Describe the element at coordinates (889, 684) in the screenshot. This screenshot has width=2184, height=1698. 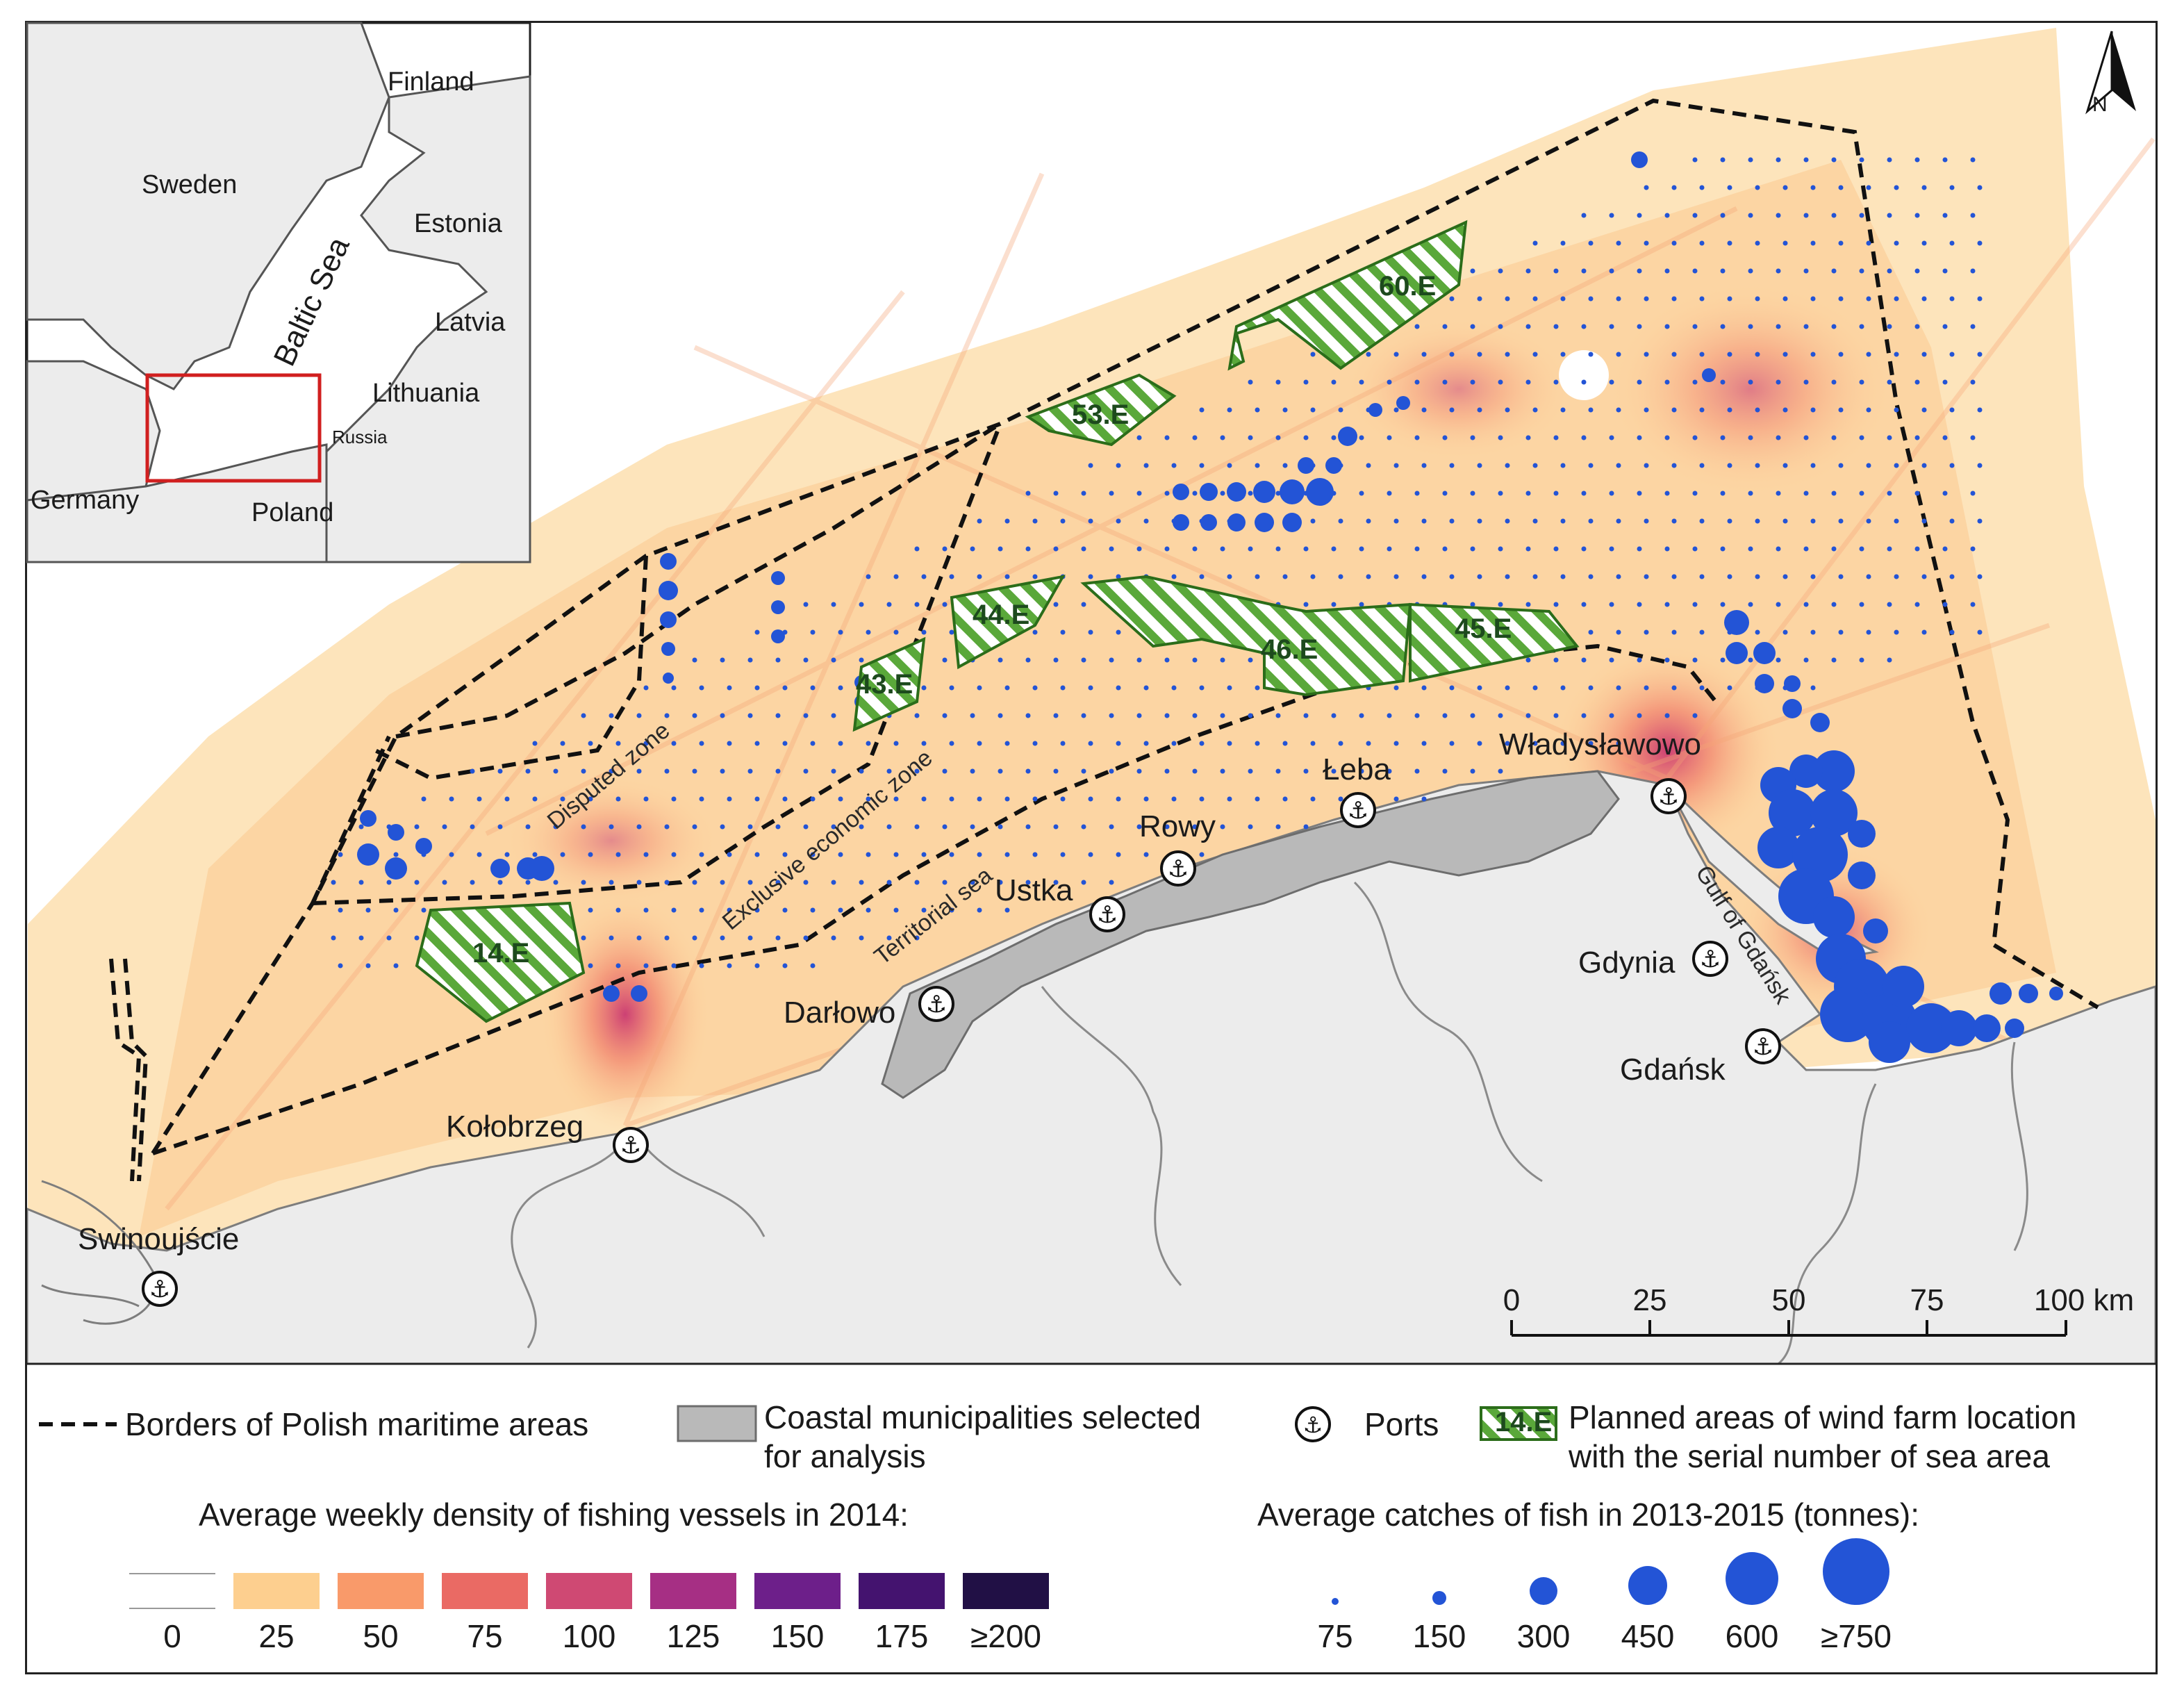
I see `windfarm-43E` at that location.